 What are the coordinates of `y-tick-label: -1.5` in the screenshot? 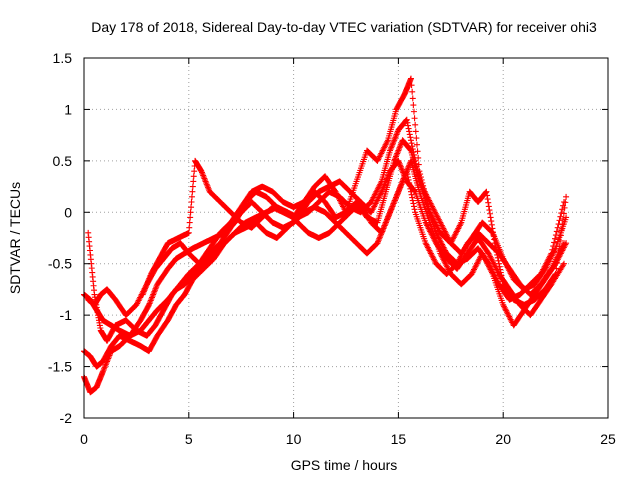 It's located at (60, 367).